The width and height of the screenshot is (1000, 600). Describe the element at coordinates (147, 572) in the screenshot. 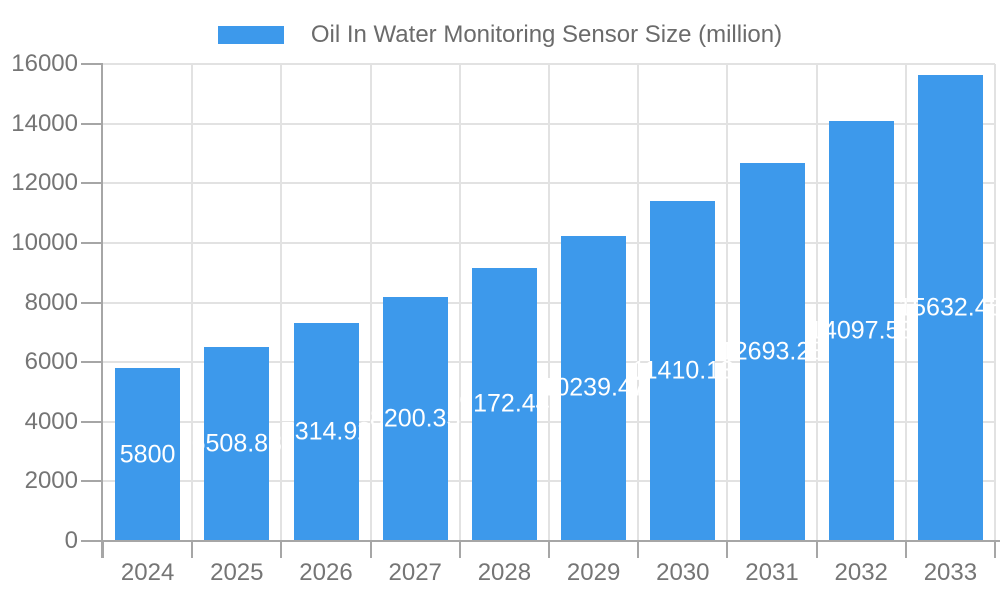

I see `x-tick-label-2024: 2024` at that location.